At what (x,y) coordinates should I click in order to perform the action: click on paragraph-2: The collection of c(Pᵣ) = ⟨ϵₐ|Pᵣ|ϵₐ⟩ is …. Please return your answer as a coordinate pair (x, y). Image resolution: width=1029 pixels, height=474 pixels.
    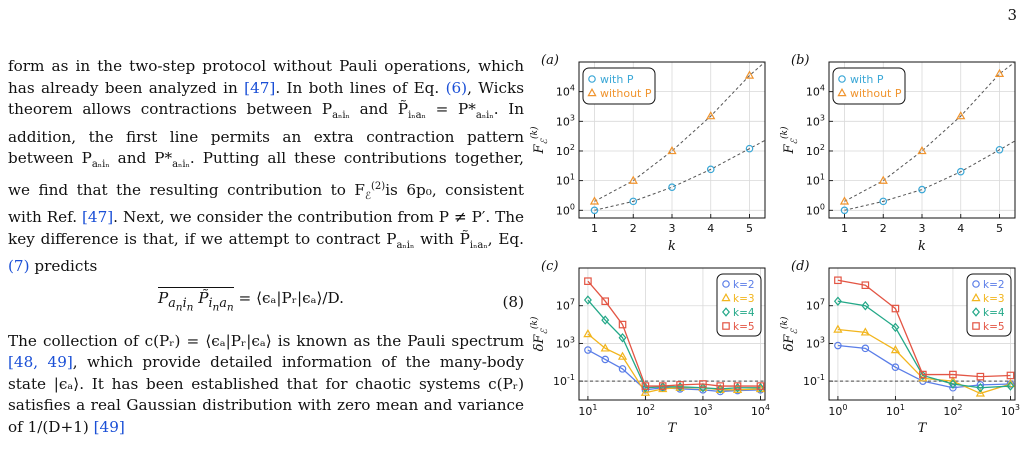
    Looking at the image, I should click on (266, 385).